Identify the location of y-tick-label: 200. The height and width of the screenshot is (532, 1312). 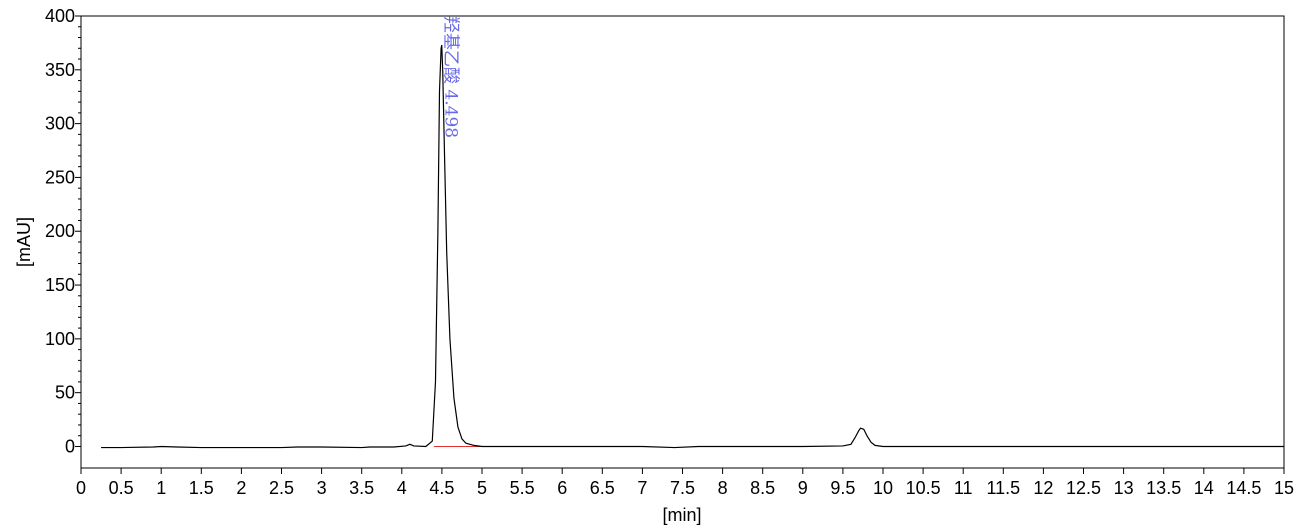
(60, 231).